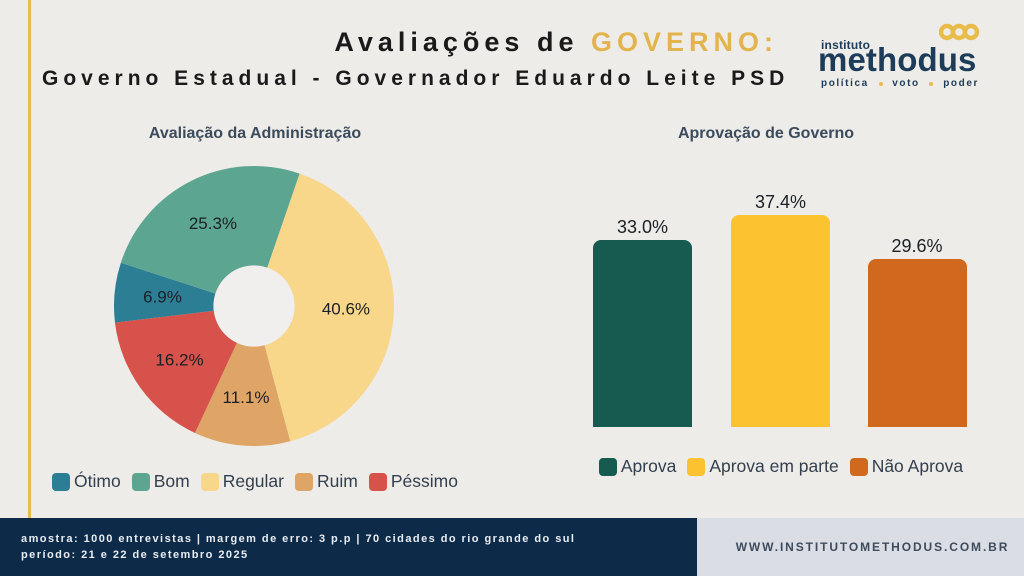  Describe the element at coordinates (766, 133) in the screenshot. I see `bar-chart-title: Aprovação de Governo` at that location.